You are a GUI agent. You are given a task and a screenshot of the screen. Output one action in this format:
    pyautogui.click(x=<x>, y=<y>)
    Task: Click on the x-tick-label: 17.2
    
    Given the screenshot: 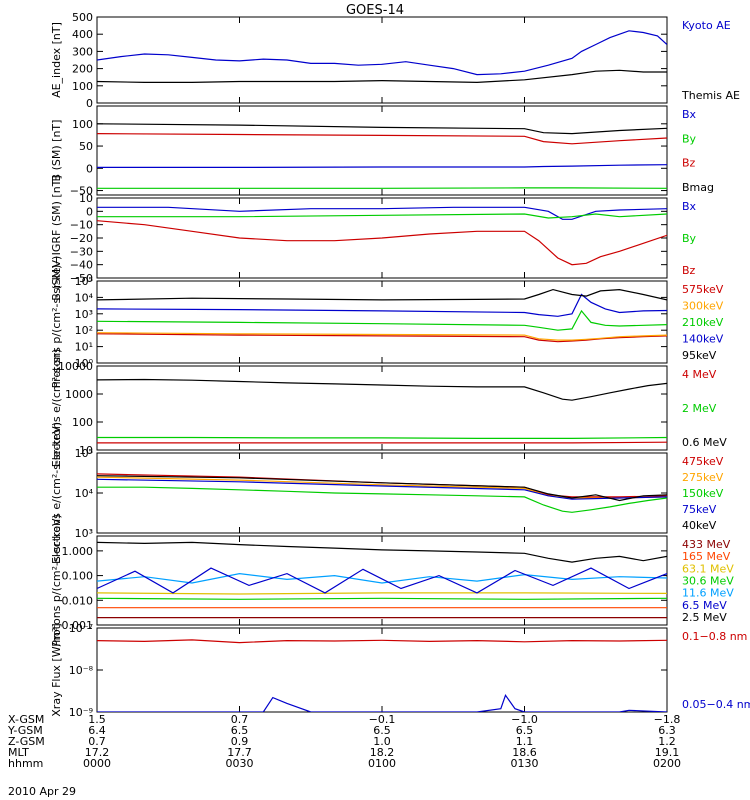 What is the action you would take?
    pyautogui.click(x=97, y=752)
    